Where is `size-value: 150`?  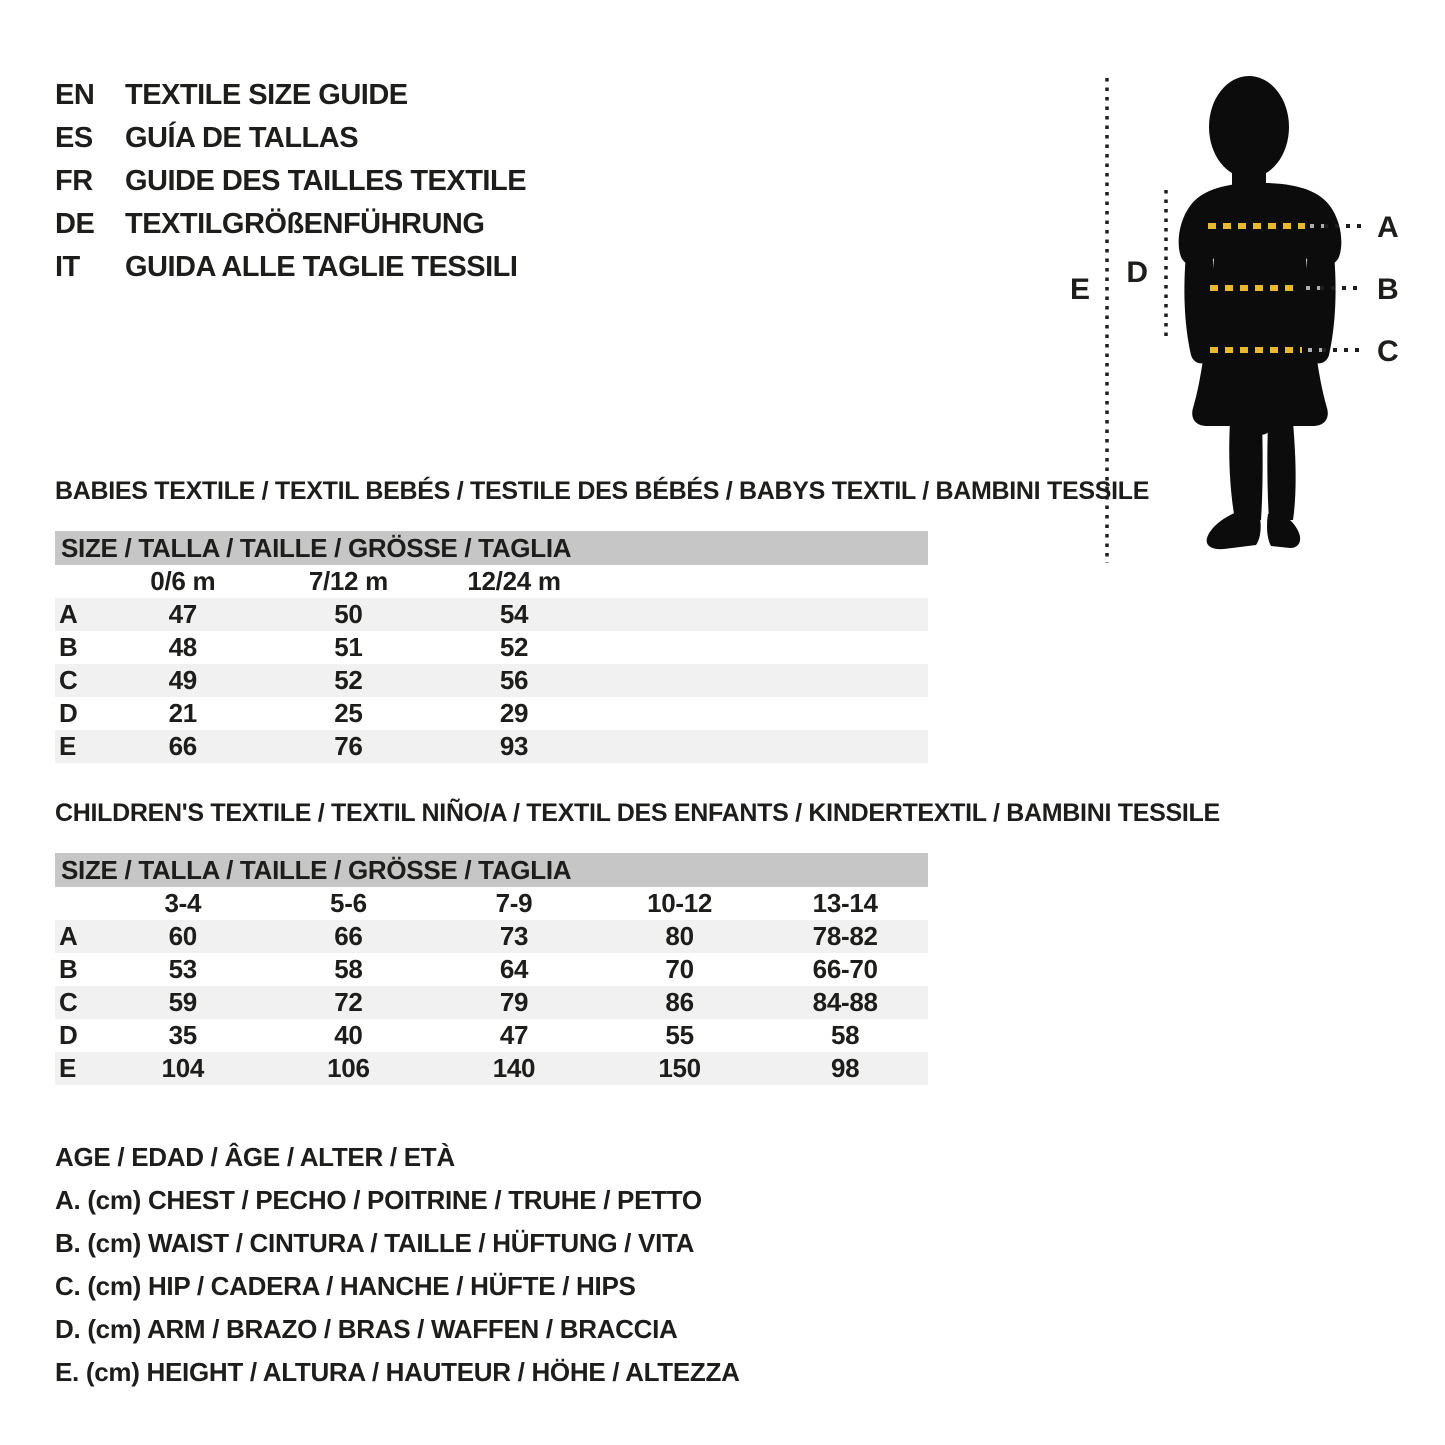 size-value: 150 is located at coordinates (679, 1068).